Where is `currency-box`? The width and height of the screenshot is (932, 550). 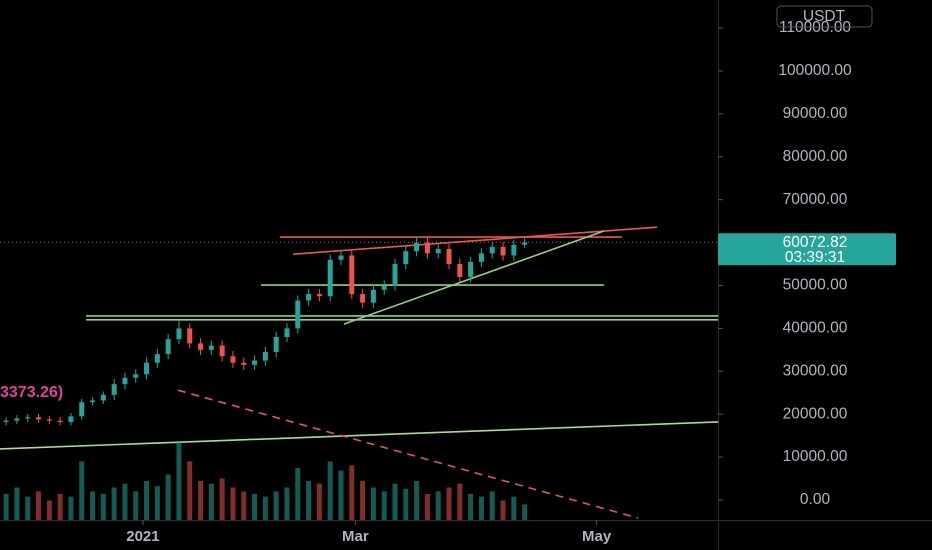 currency-box is located at coordinates (824, 16).